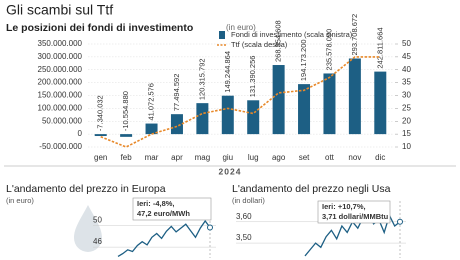  Describe the element at coordinates (127, 157) in the screenshot. I see `x-tick-label: feb` at that location.